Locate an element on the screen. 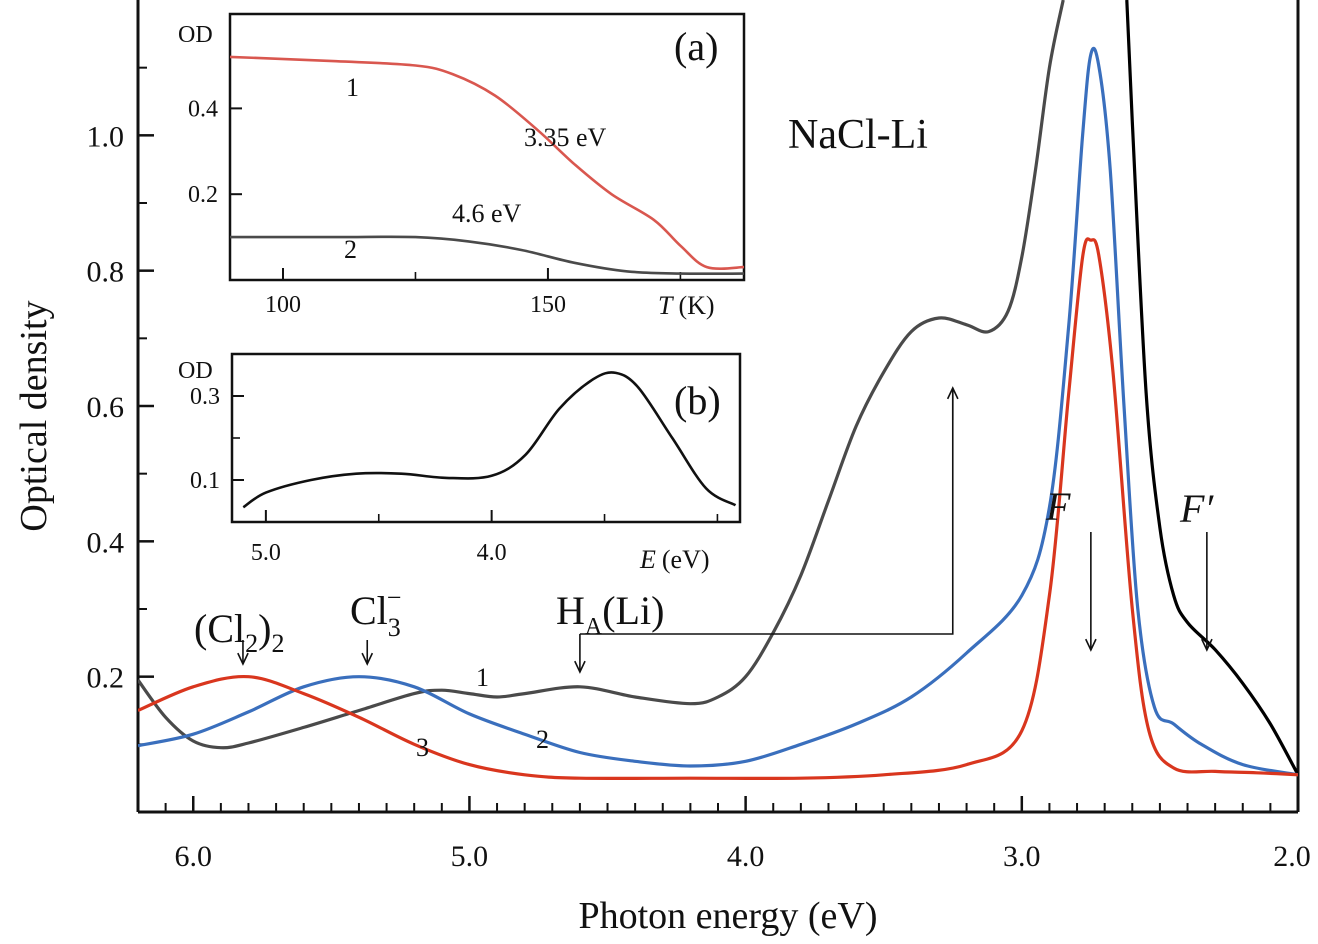  inset-b-series is located at coordinates (489, 440).